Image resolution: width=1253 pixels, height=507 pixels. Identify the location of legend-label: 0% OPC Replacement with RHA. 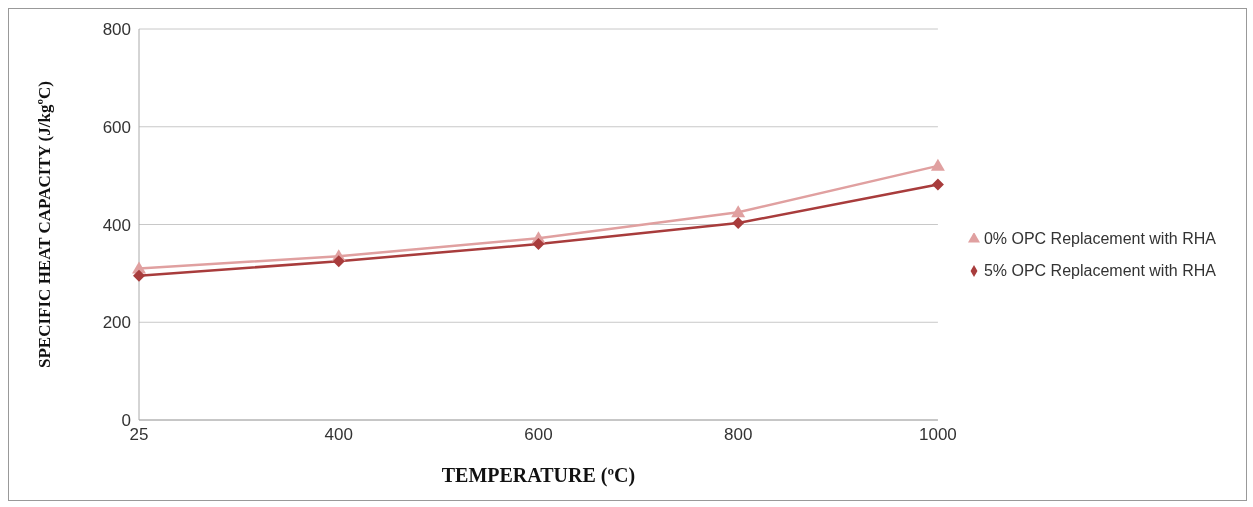
(1099, 238).